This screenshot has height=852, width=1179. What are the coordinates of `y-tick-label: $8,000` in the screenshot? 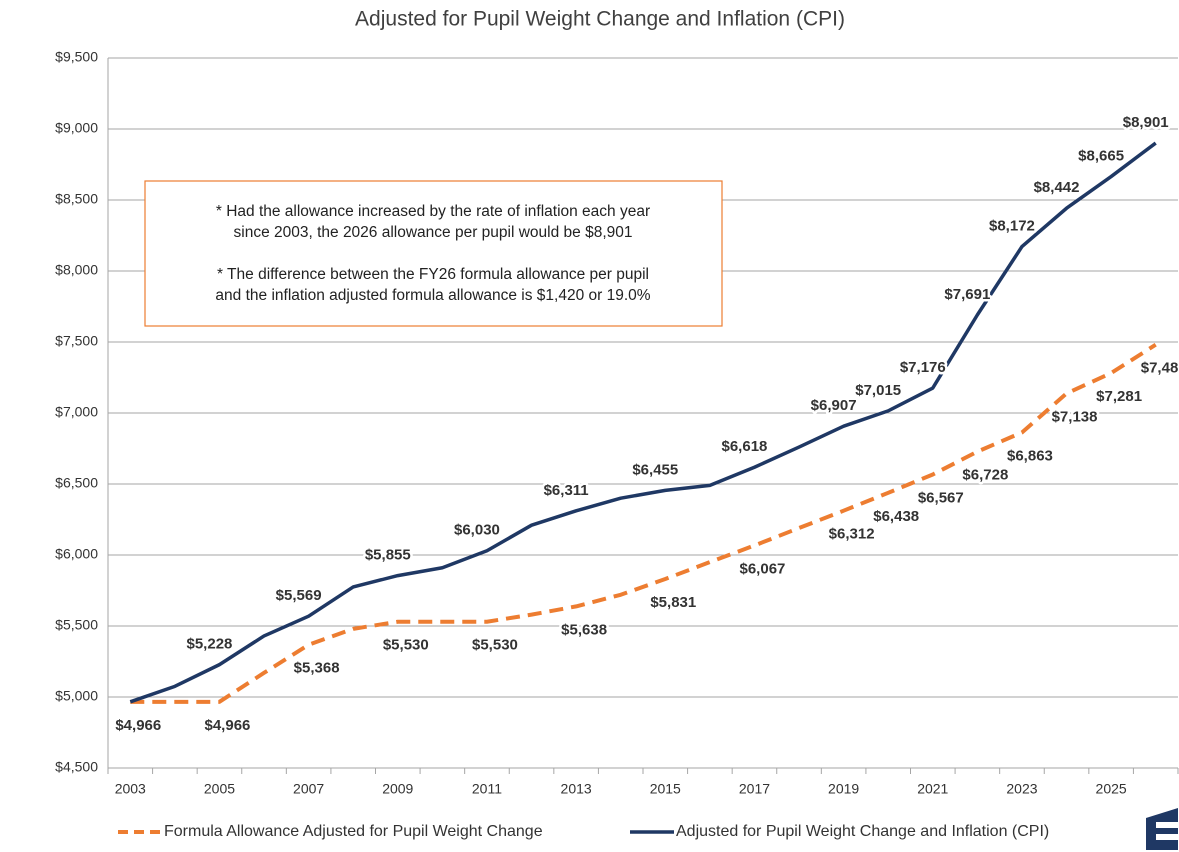 It's located at (76, 270).